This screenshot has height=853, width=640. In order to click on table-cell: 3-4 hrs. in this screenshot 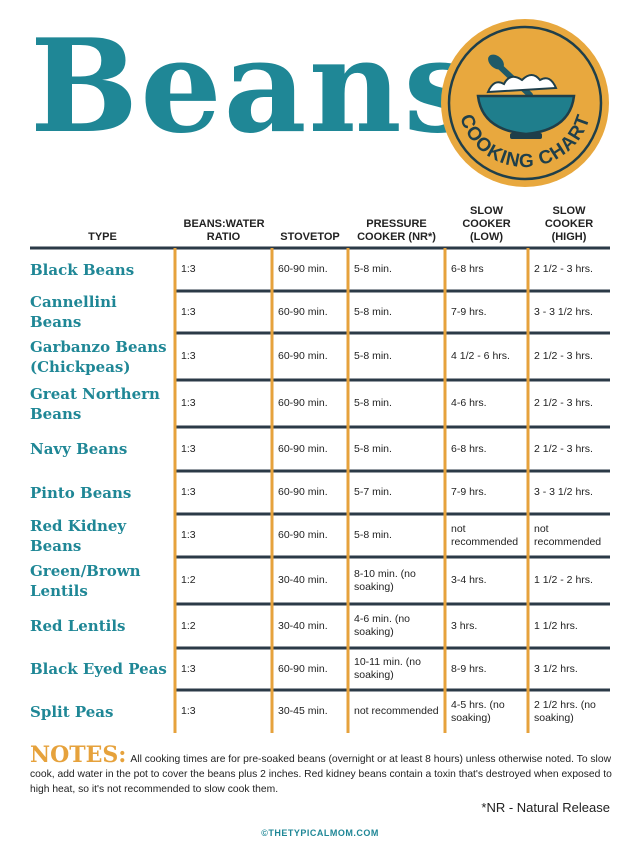, I will do `click(469, 580)`.